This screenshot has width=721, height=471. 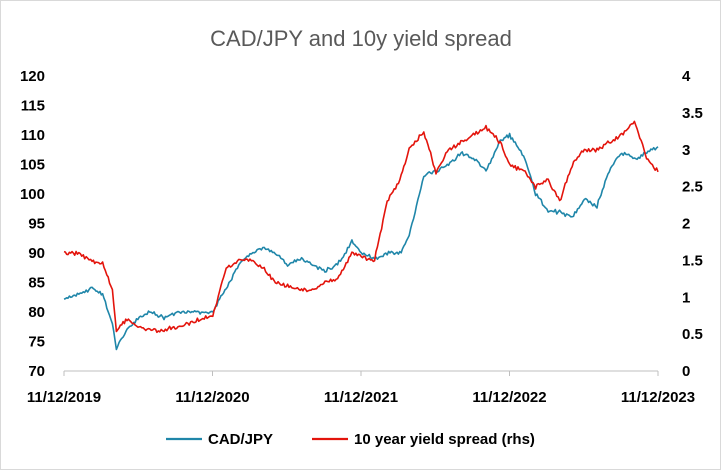 I want to click on y-left-tick-label: 110, so click(x=33, y=135).